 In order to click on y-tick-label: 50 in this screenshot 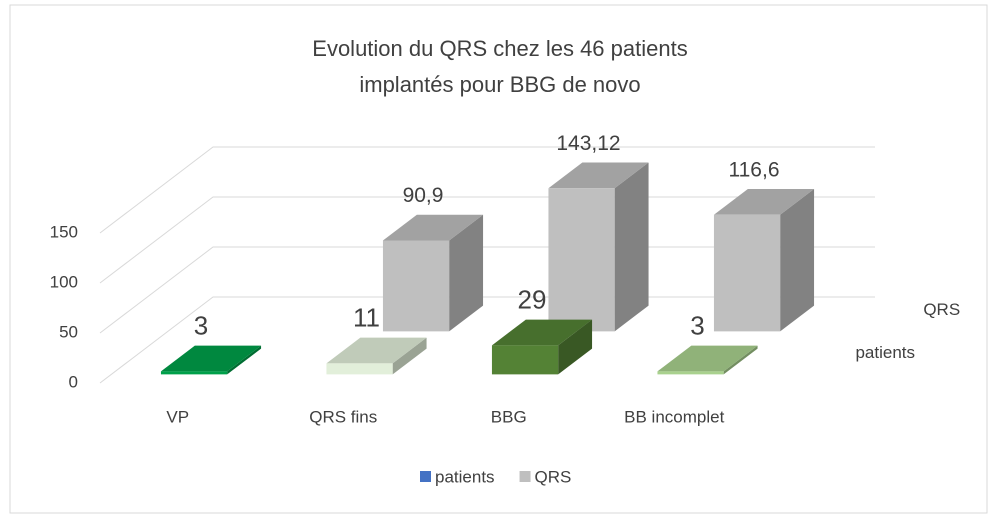, I will do `click(68, 331)`.